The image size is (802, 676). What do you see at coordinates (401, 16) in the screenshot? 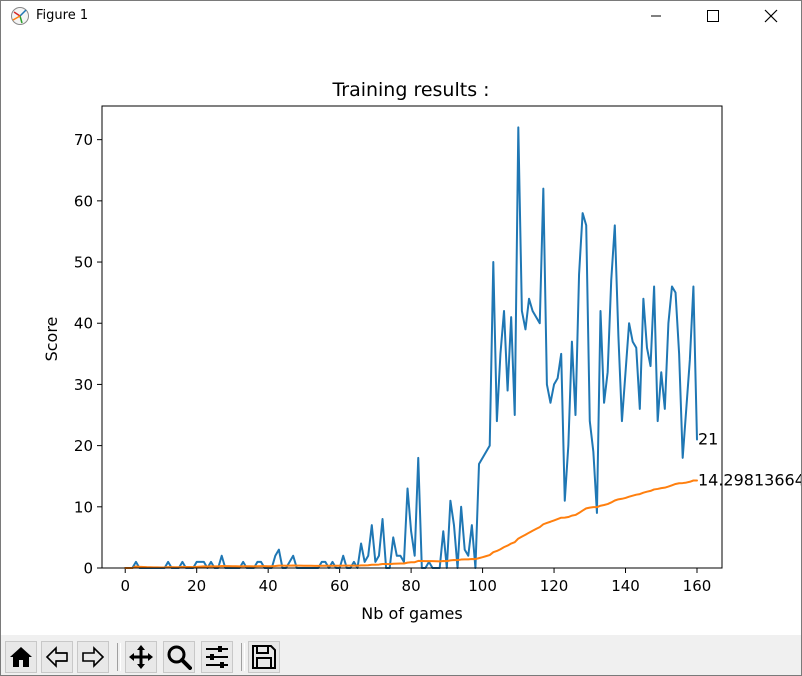
I see `title-bar: Figure 1` at bounding box center [401, 16].